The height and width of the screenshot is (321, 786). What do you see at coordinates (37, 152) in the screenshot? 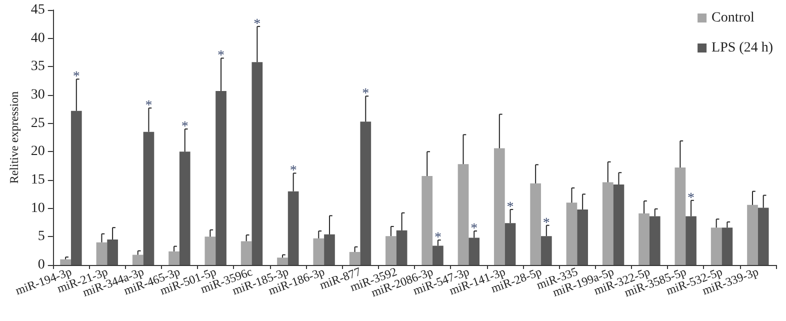
I see `y-tick-label: 20` at bounding box center [37, 152].